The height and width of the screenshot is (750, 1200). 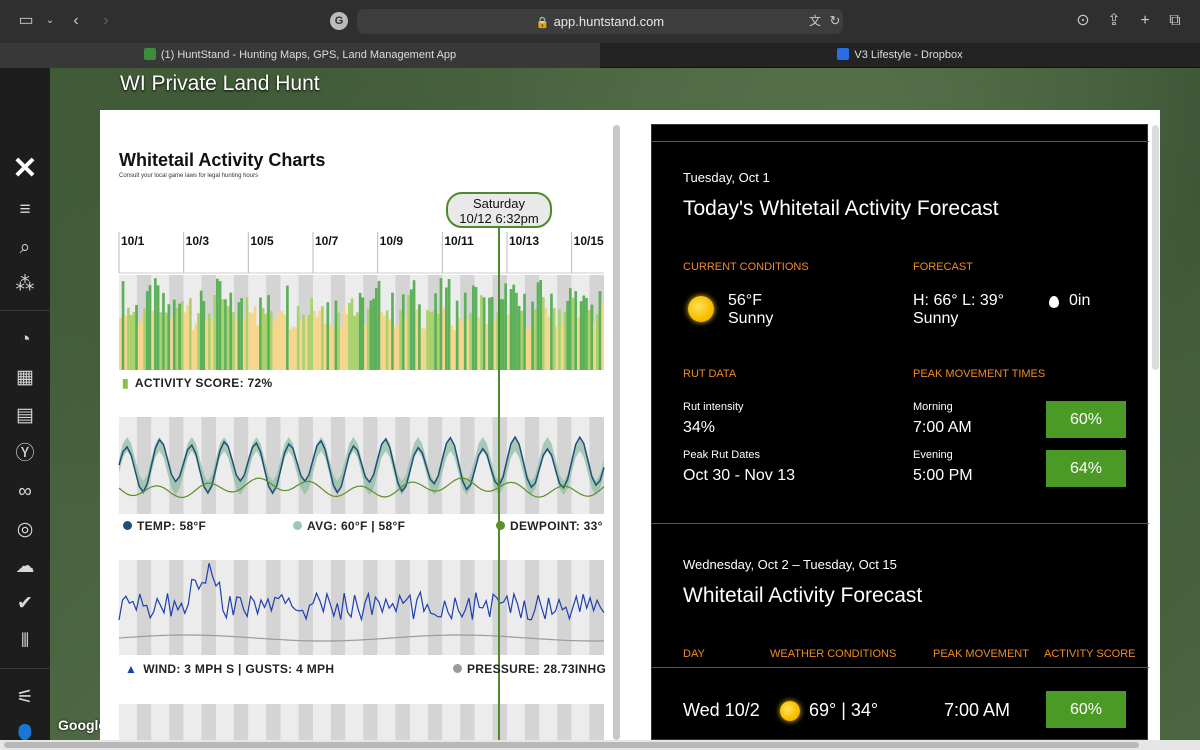 I want to click on evening-time: 5:00 PM, so click(x=943, y=475).